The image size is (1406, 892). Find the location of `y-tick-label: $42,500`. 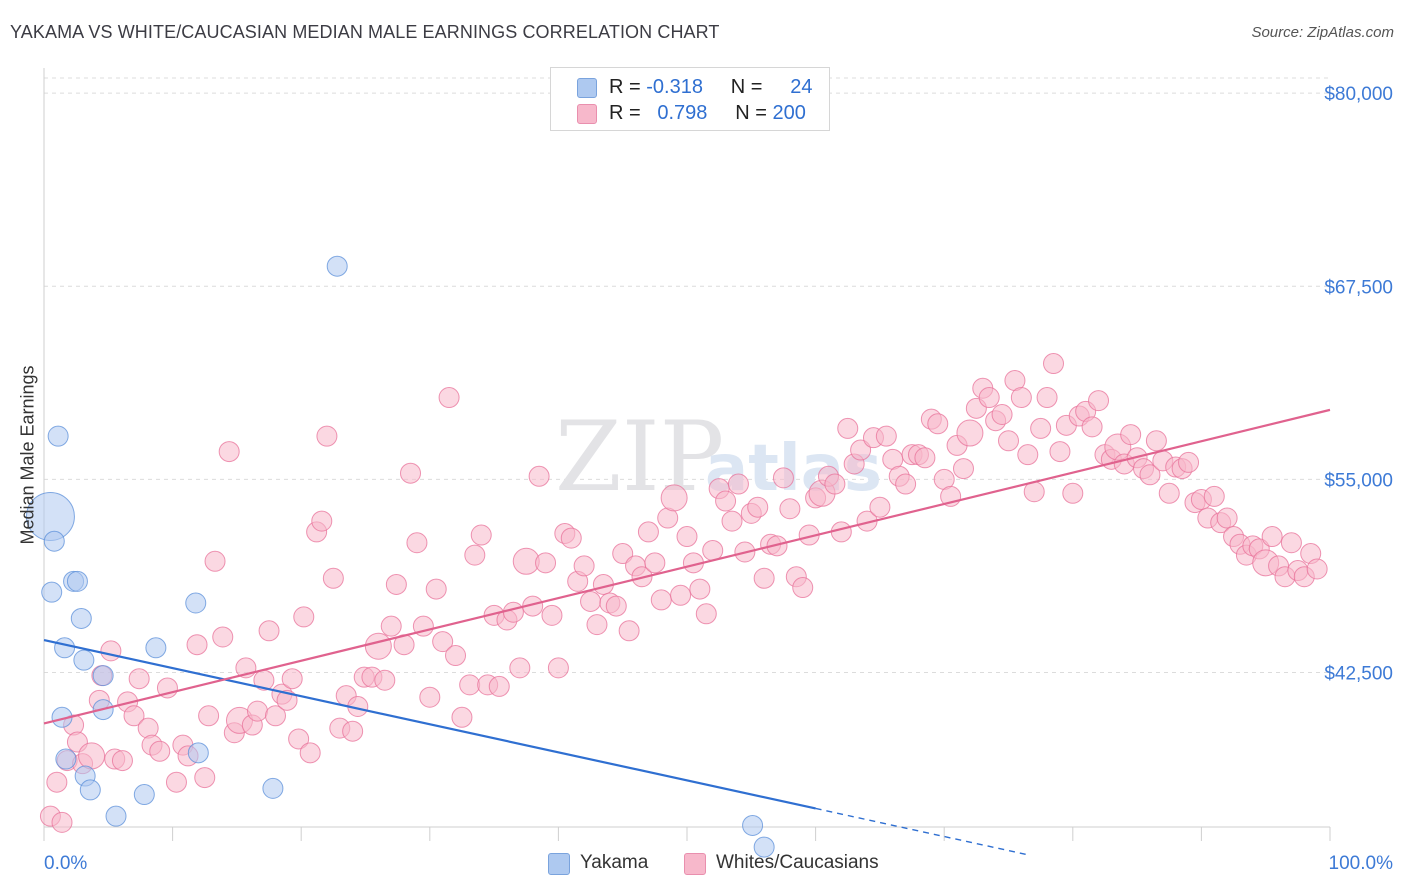

y-tick-label: $42,500 is located at coordinates (1358, 674).